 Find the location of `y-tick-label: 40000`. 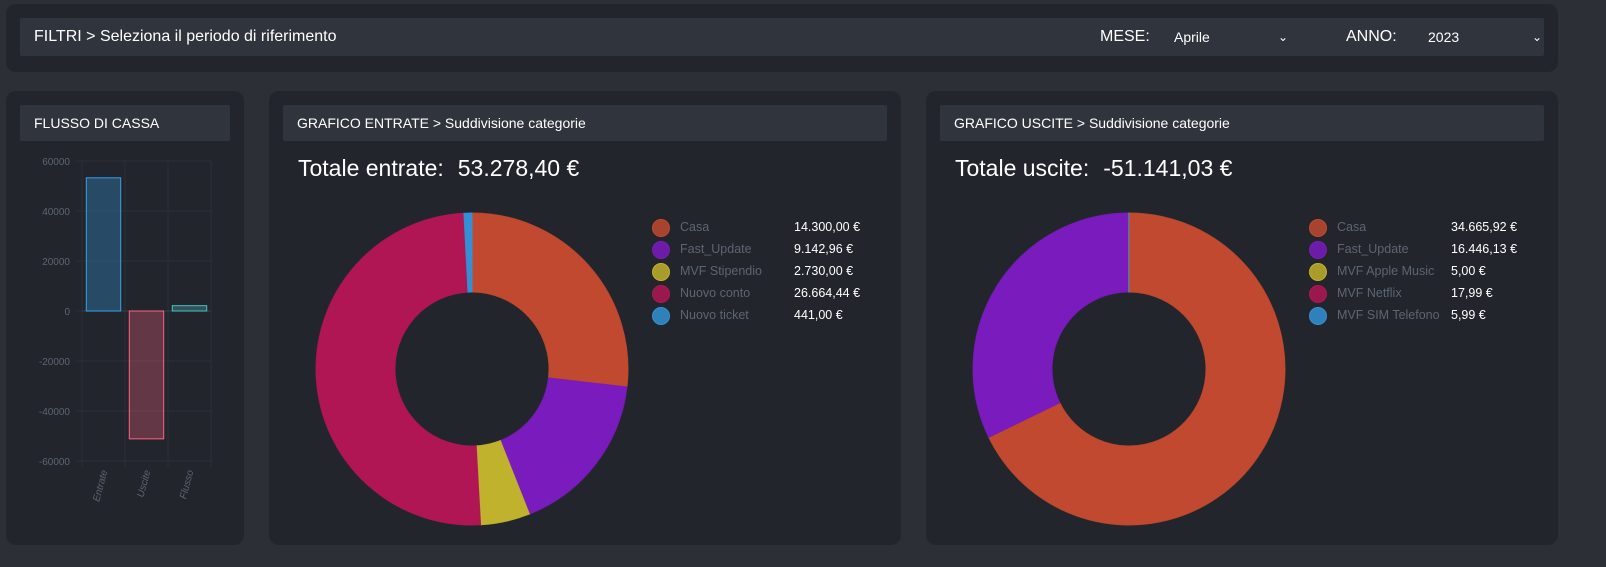

y-tick-label: 40000 is located at coordinates (56, 212).